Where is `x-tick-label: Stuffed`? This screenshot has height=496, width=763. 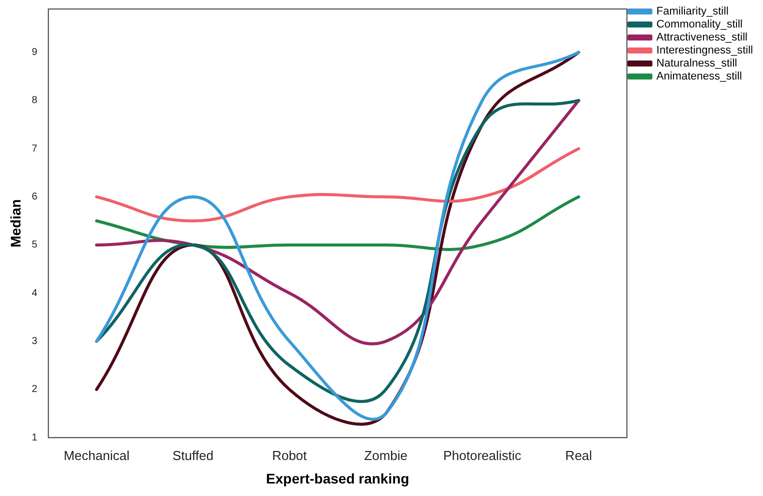 x-tick-label: Stuffed is located at coordinates (193, 455).